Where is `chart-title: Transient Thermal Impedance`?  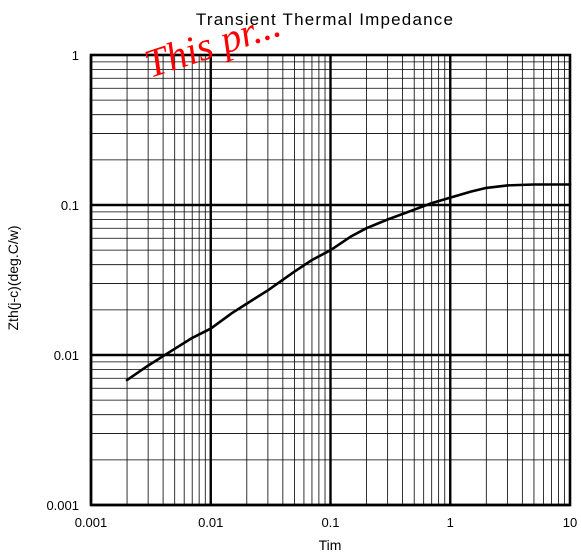 chart-title: Transient Thermal Impedance is located at coordinates (325, 19).